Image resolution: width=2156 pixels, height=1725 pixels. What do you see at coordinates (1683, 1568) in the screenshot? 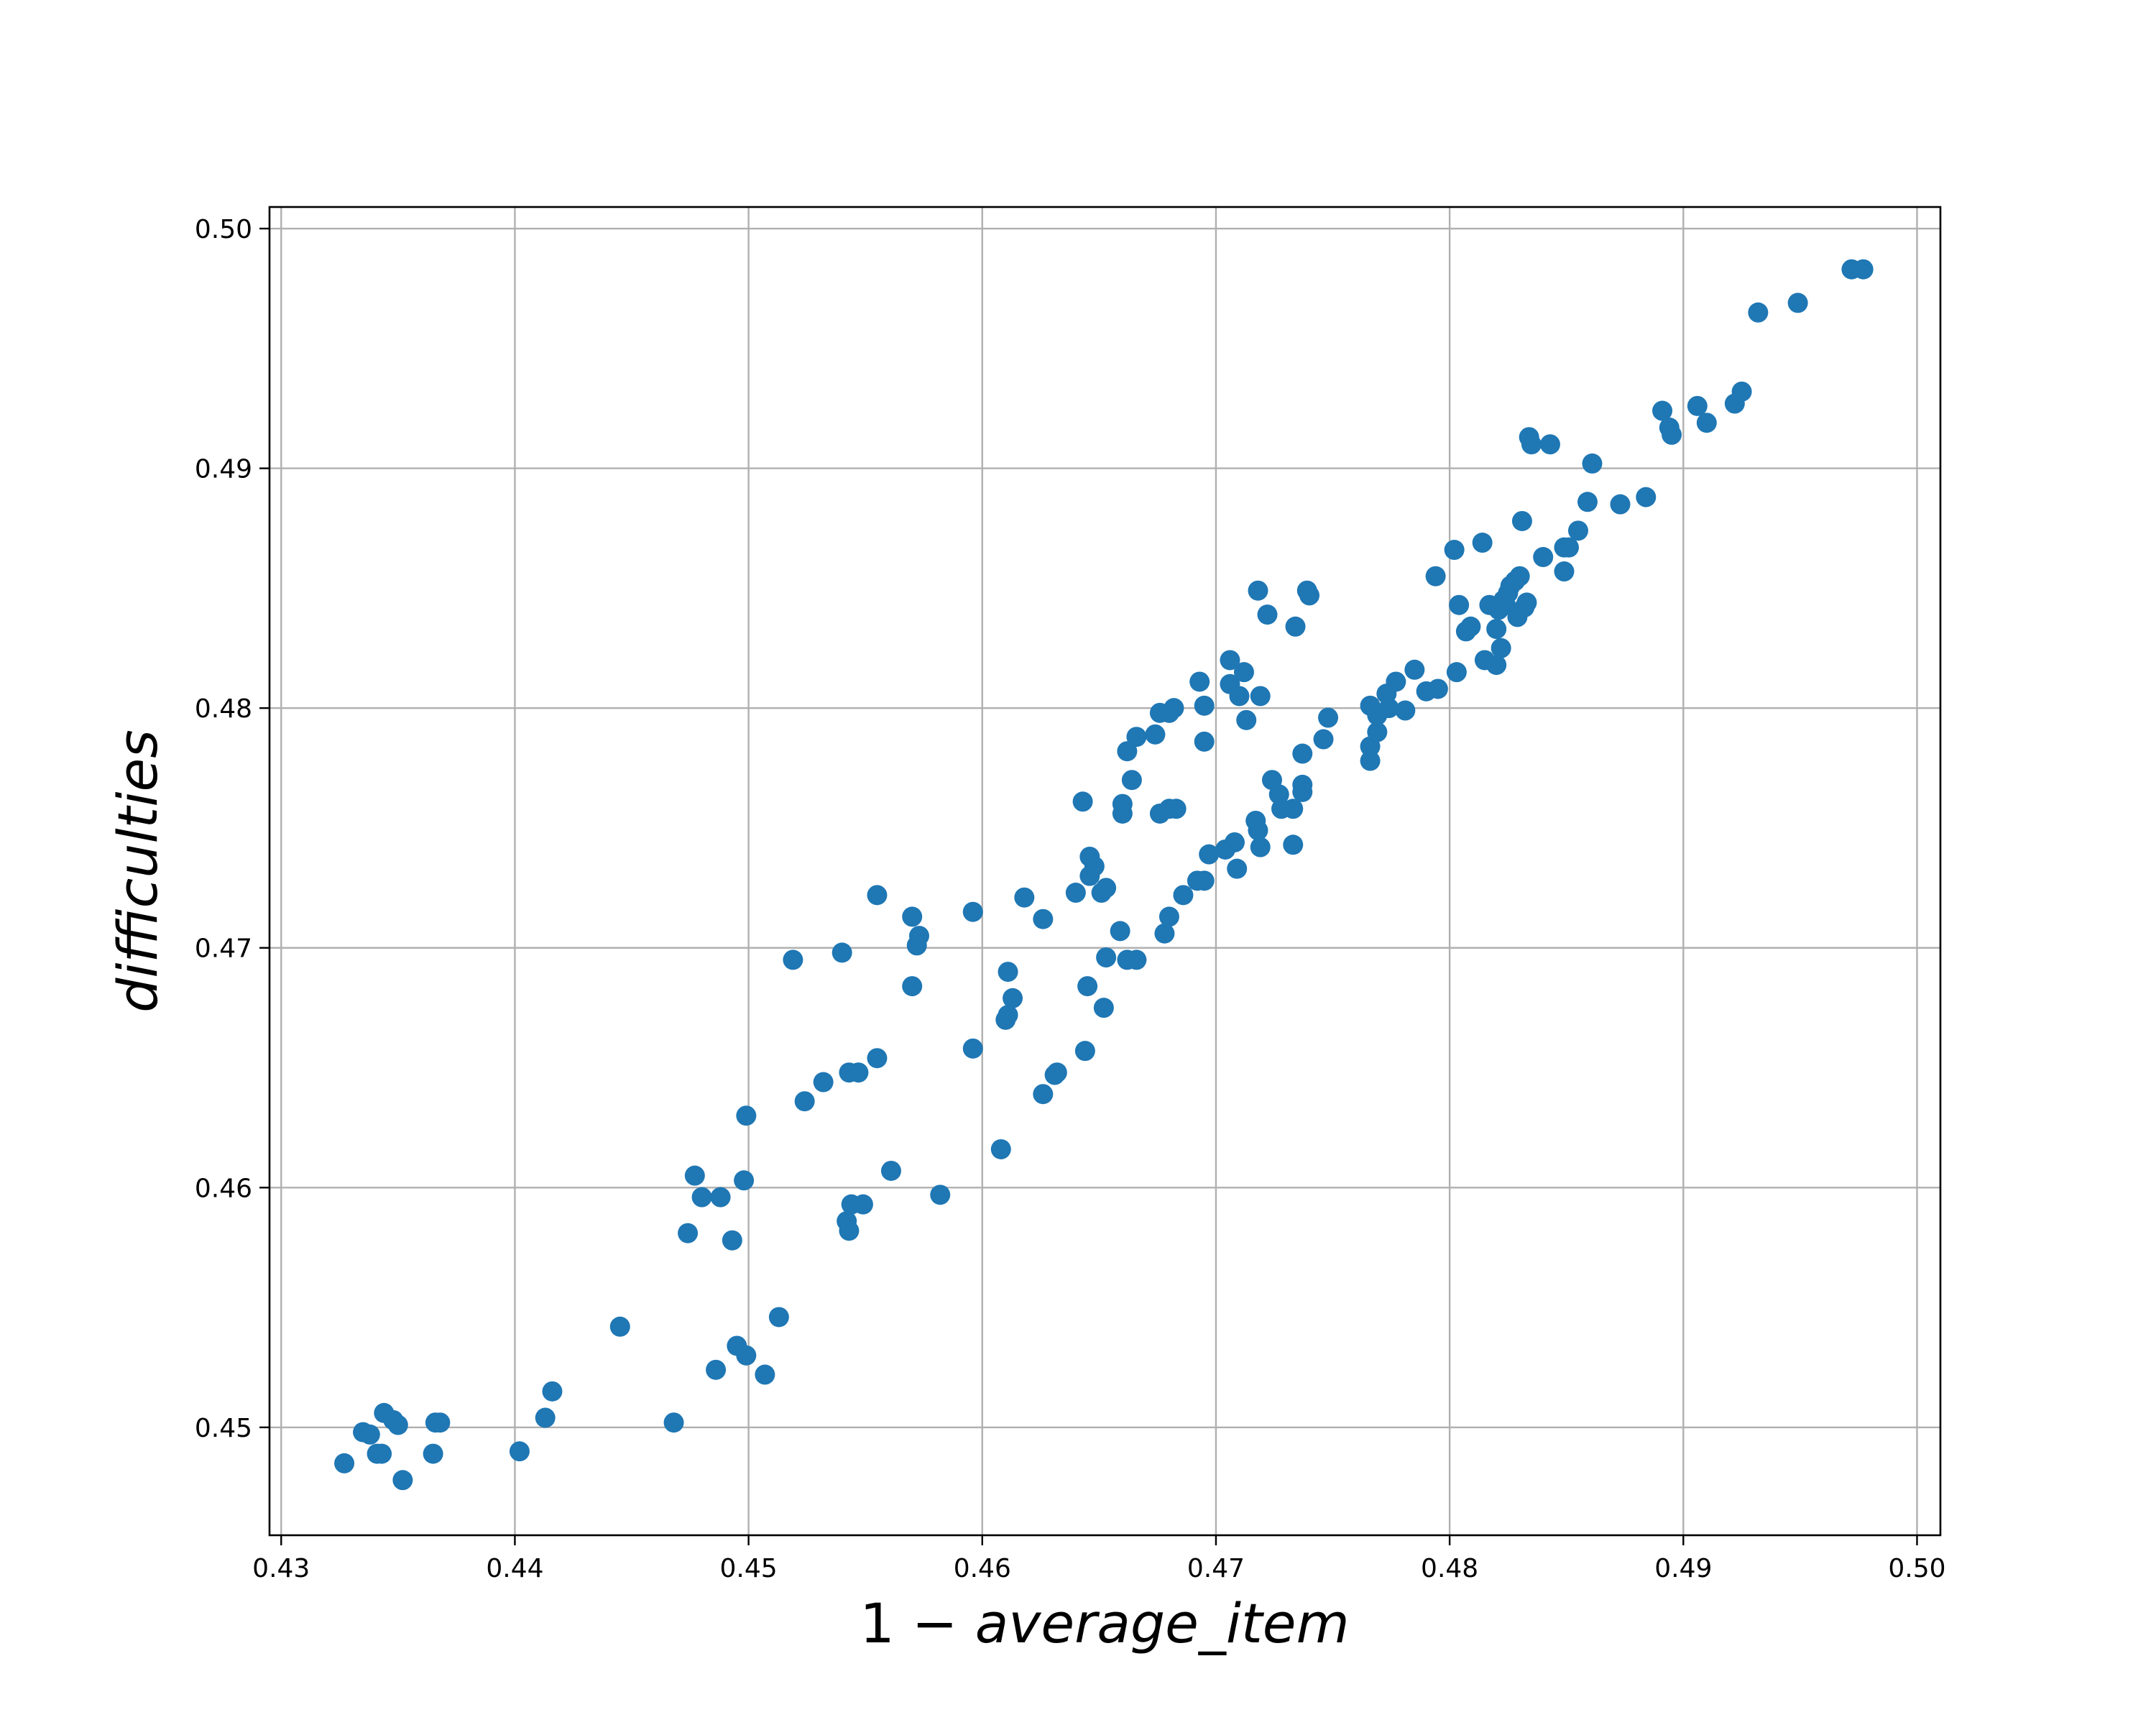
I see `x-tick-label: 0.49` at bounding box center [1683, 1568].